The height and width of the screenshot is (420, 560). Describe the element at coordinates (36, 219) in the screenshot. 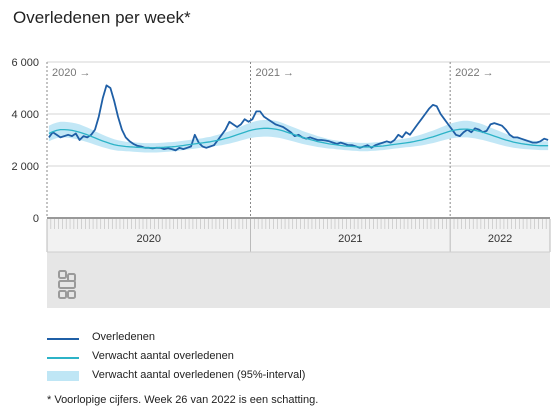

I see `y-tick-label: 0` at that location.